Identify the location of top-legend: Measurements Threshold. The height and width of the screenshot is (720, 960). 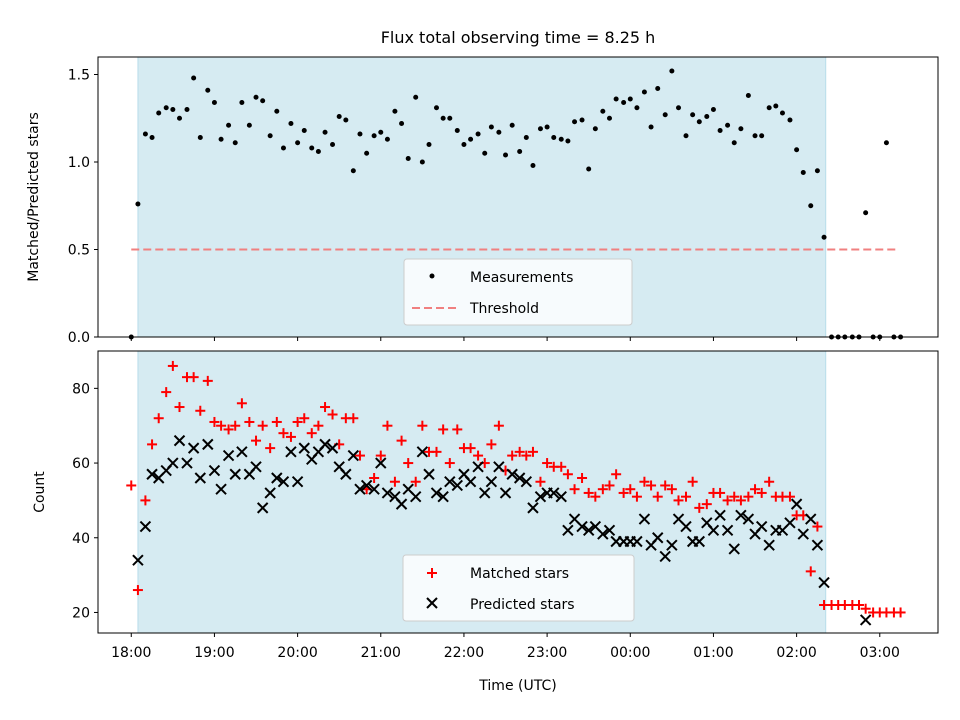
(518, 292).